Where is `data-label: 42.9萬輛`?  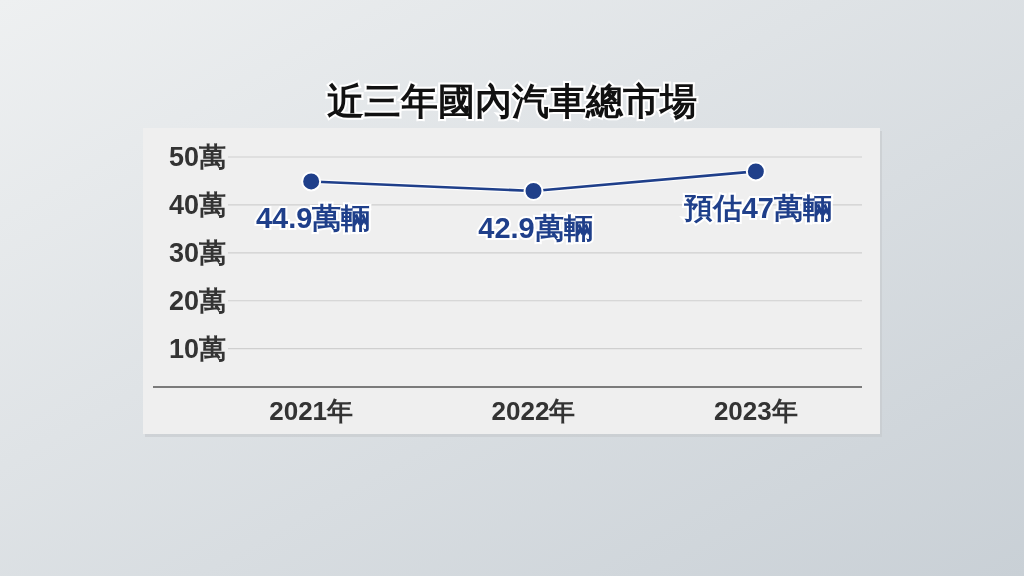 data-label: 42.9萬輛 is located at coordinates (535, 228).